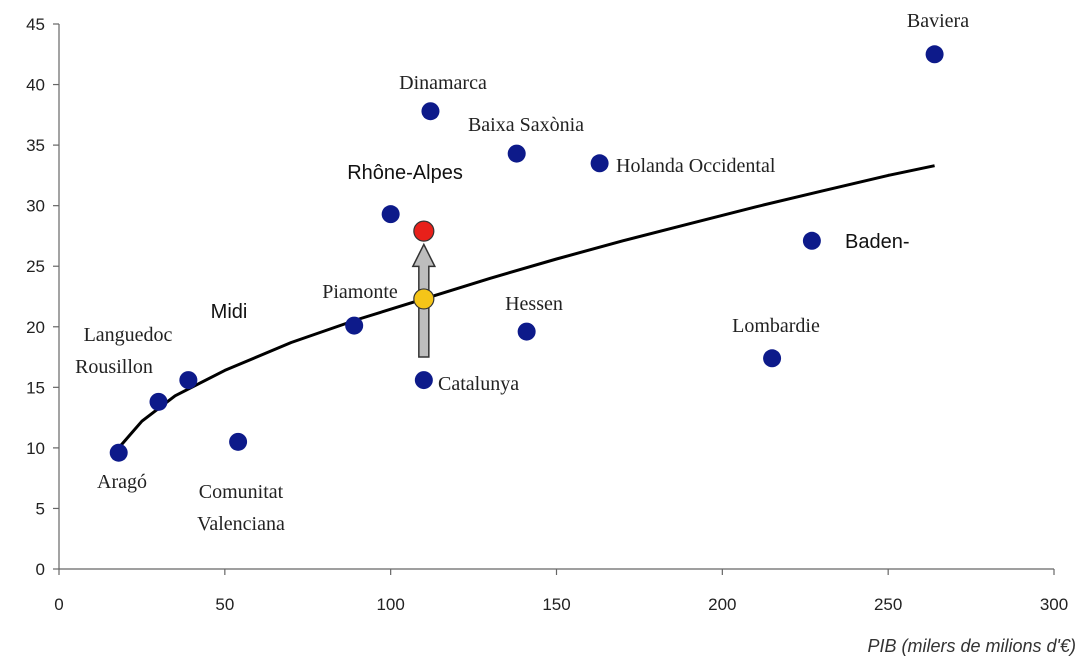  What do you see at coordinates (35, 327) in the screenshot?
I see `y-tick-label: 20` at bounding box center [35, 327].